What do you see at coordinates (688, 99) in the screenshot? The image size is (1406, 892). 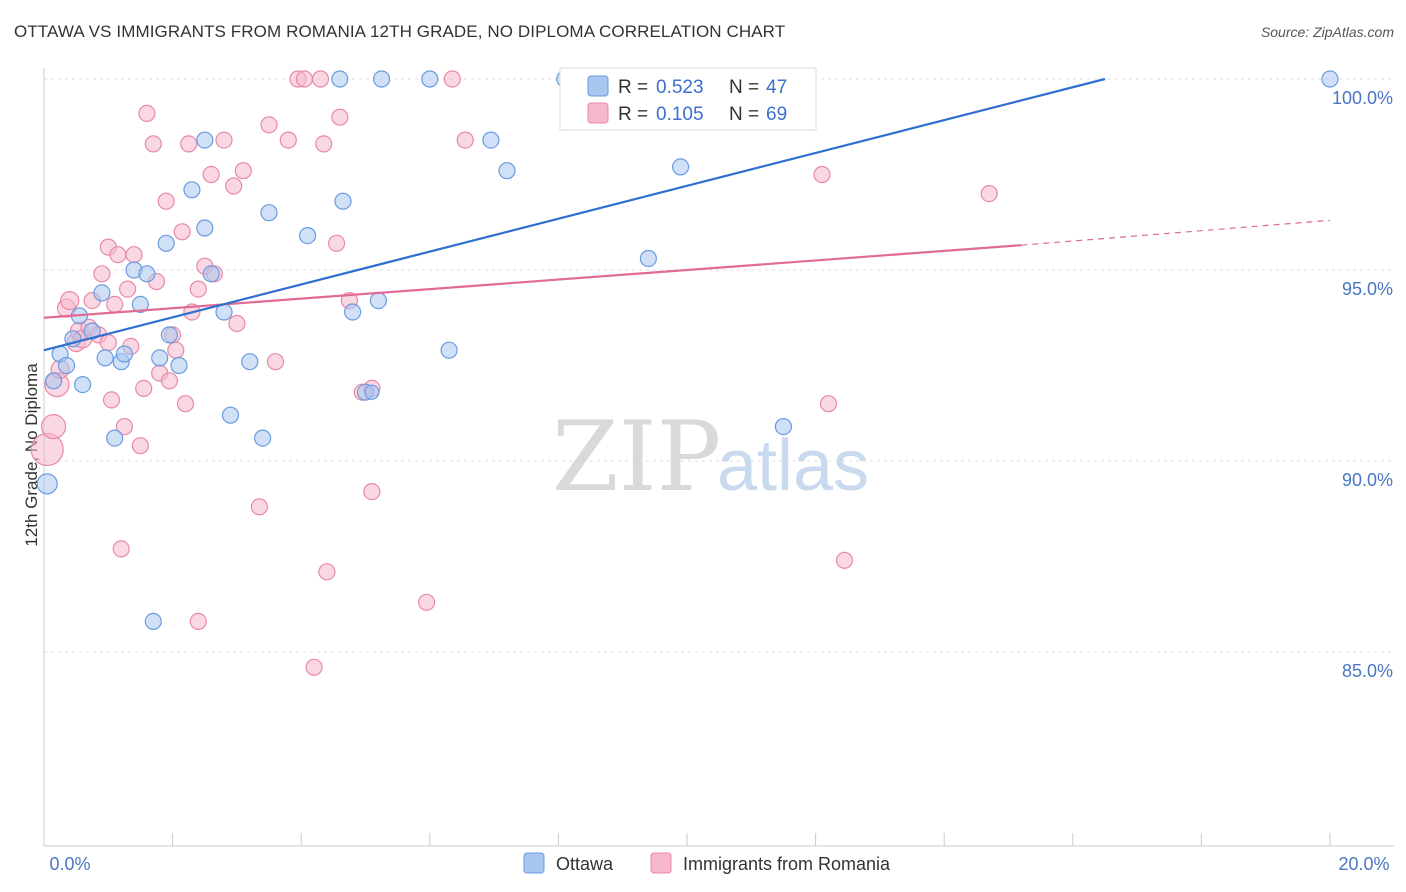 I see `correlation-legend: R = 0.523 N = 47 R = 0.105 N = 69` at bounding box center [688, 99].